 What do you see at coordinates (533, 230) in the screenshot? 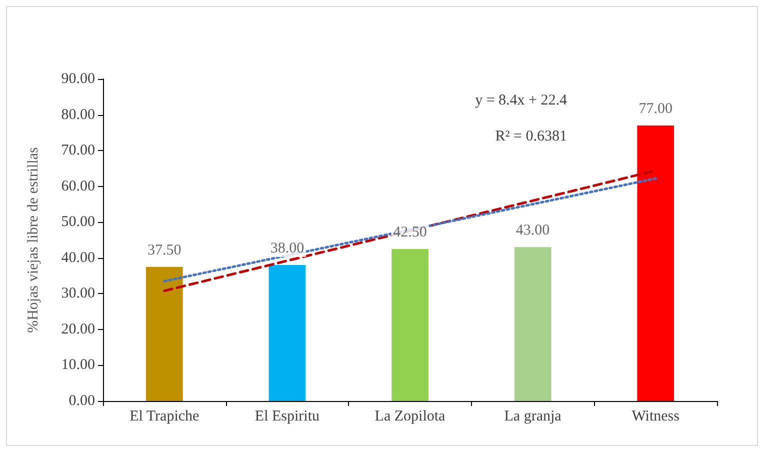
I see `data-label: 43.00` at bounding box center [533, 230].